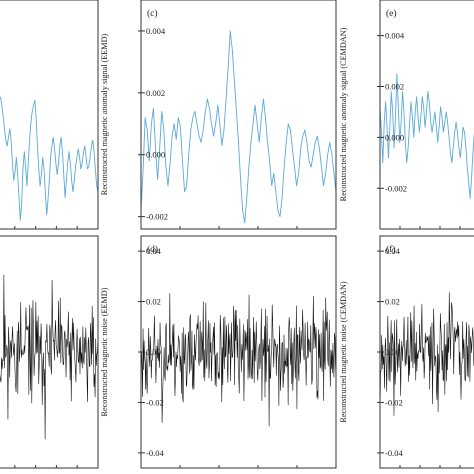 This screenshot has height=474, width=474. Describe the element at coordinates (395, 36) in the screenshot. I see `y-tick-label-e: 0.004` at that location.